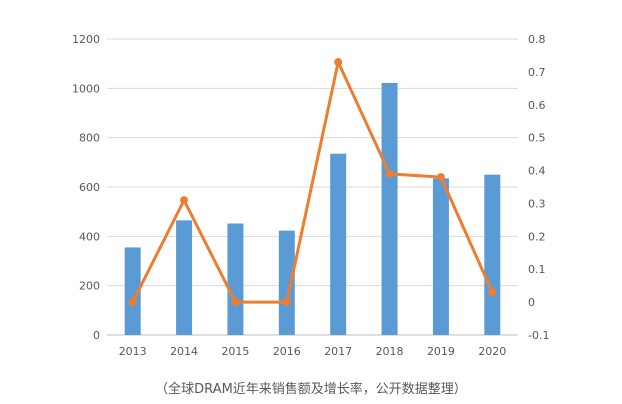 This screenshot has width=622, height=404. I want to click on y-left-tick-label: 1000, so click(86, 88).